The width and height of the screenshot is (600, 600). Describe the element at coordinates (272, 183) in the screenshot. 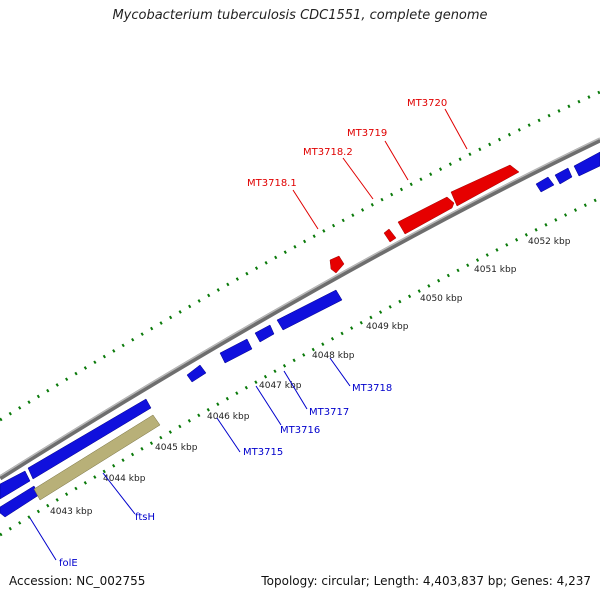

I see `gene-label: MT3718.1` at that location.